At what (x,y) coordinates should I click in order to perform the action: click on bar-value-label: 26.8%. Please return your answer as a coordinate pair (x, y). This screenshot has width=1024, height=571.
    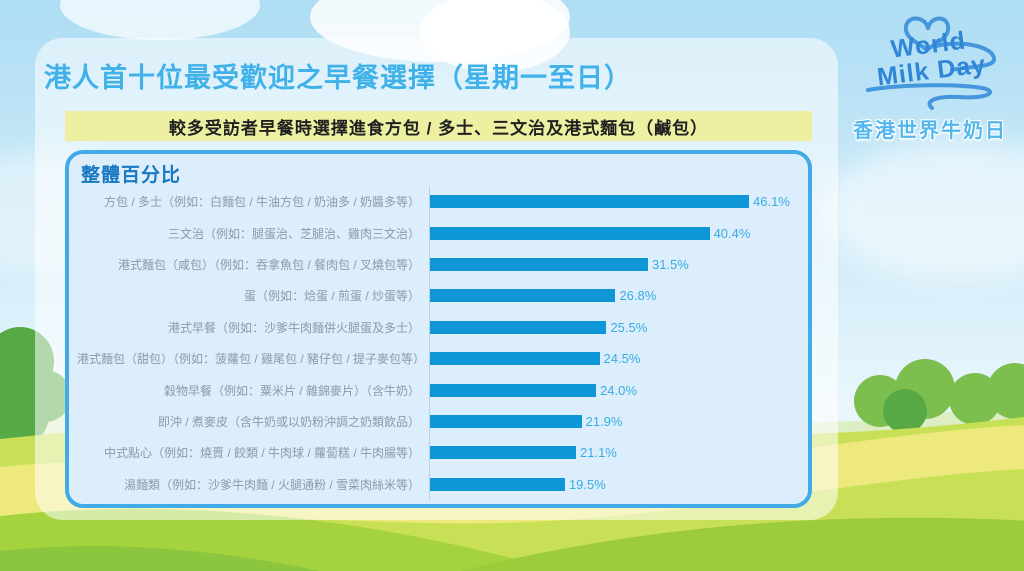
    Looking at the image, I should click on (638, 296).